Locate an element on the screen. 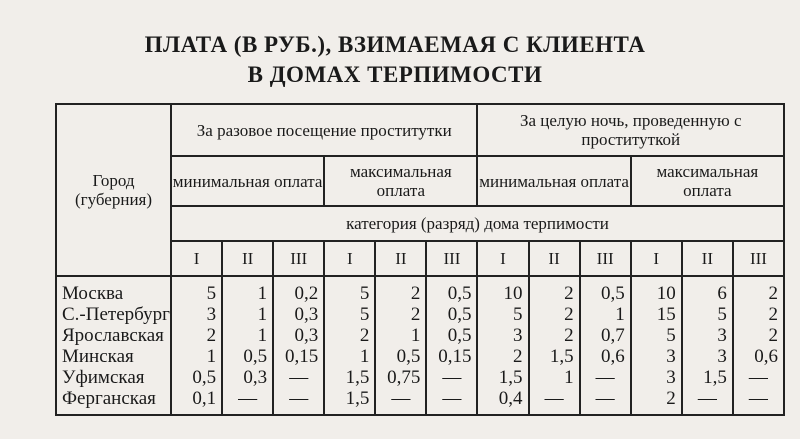 This screenshot has height=439, width=800. document-title-line1: ПЛАТА (В РУБ.), ВЗИМАЕМАЯ С КЛИЕНТА is located at coordinates (395, 44).